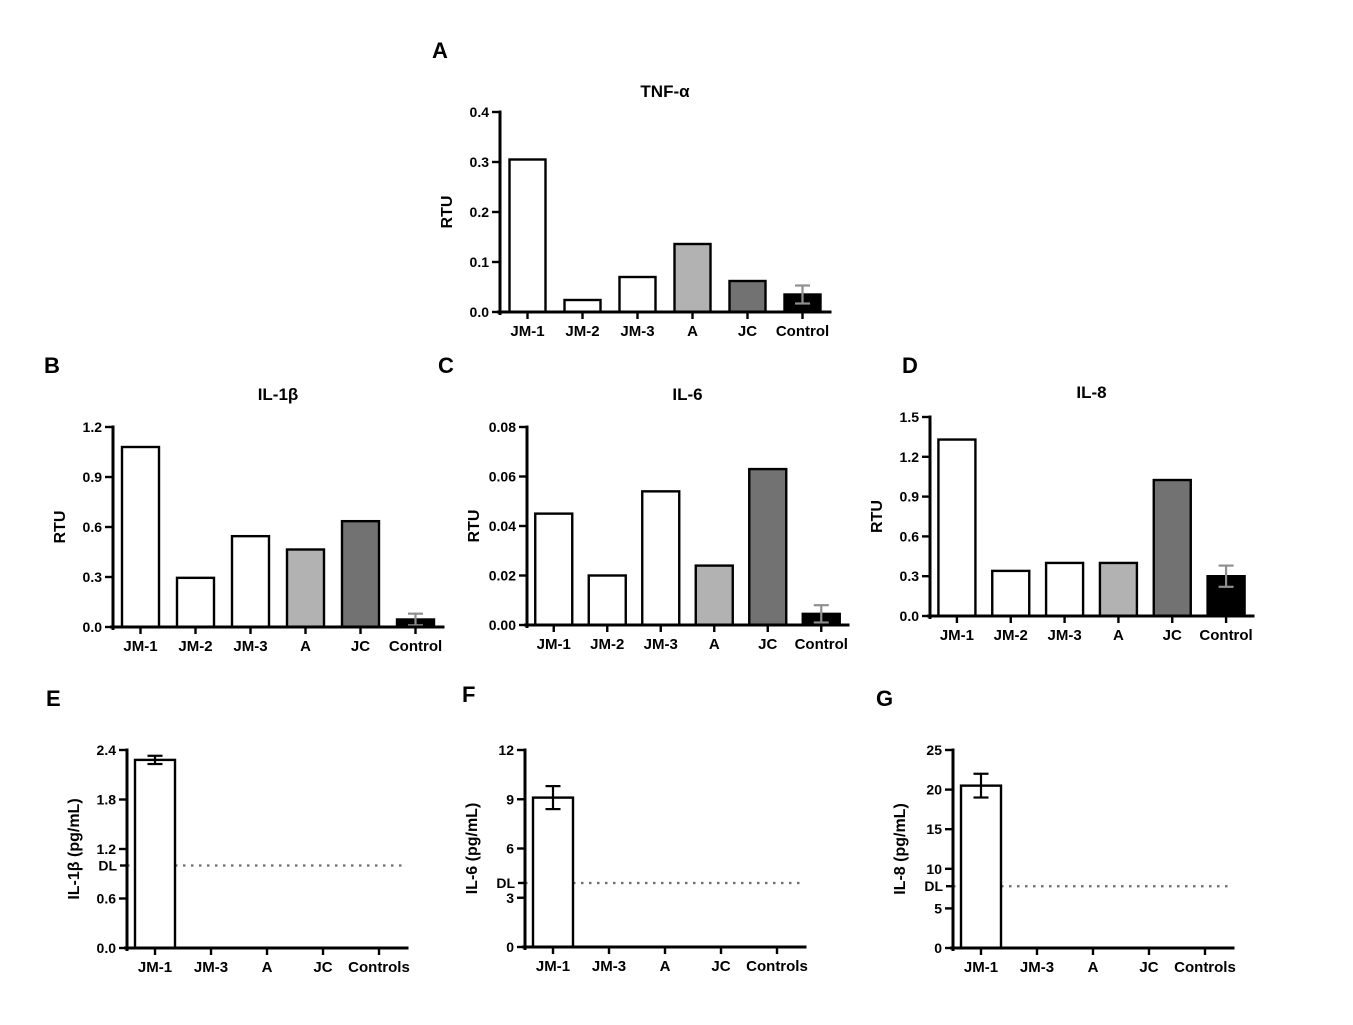 The height and width of the screenshot is (1025, 1353). Describe the element at coordinates (52, 365) in the screenshot. I see `panel-label-B: B` at that location.